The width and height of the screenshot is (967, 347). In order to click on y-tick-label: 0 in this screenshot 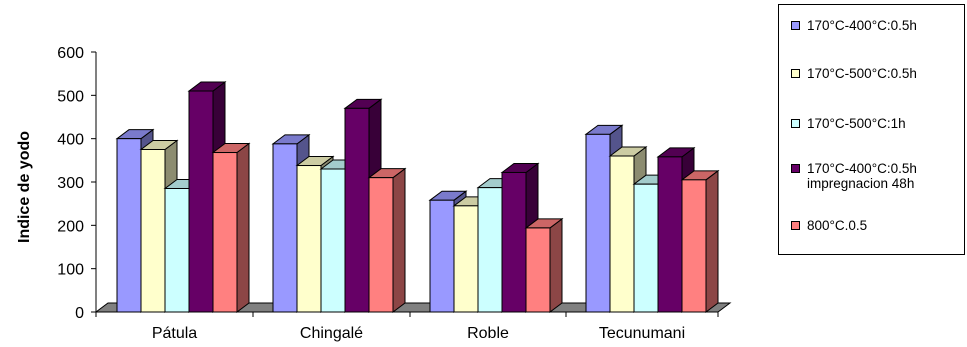, I will do `click(79, 313)`.